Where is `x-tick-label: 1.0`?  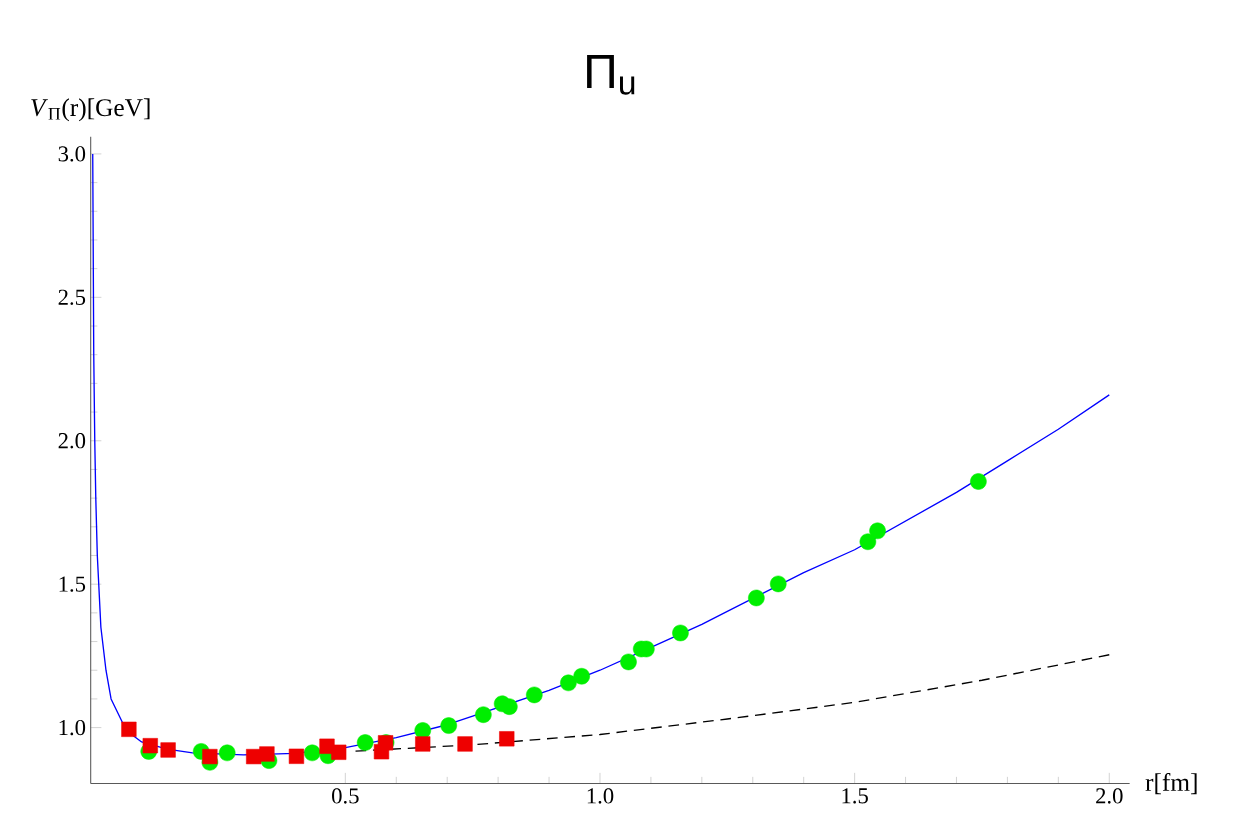 x-tick-label: 1.0 is located at coordinates (600, 796).